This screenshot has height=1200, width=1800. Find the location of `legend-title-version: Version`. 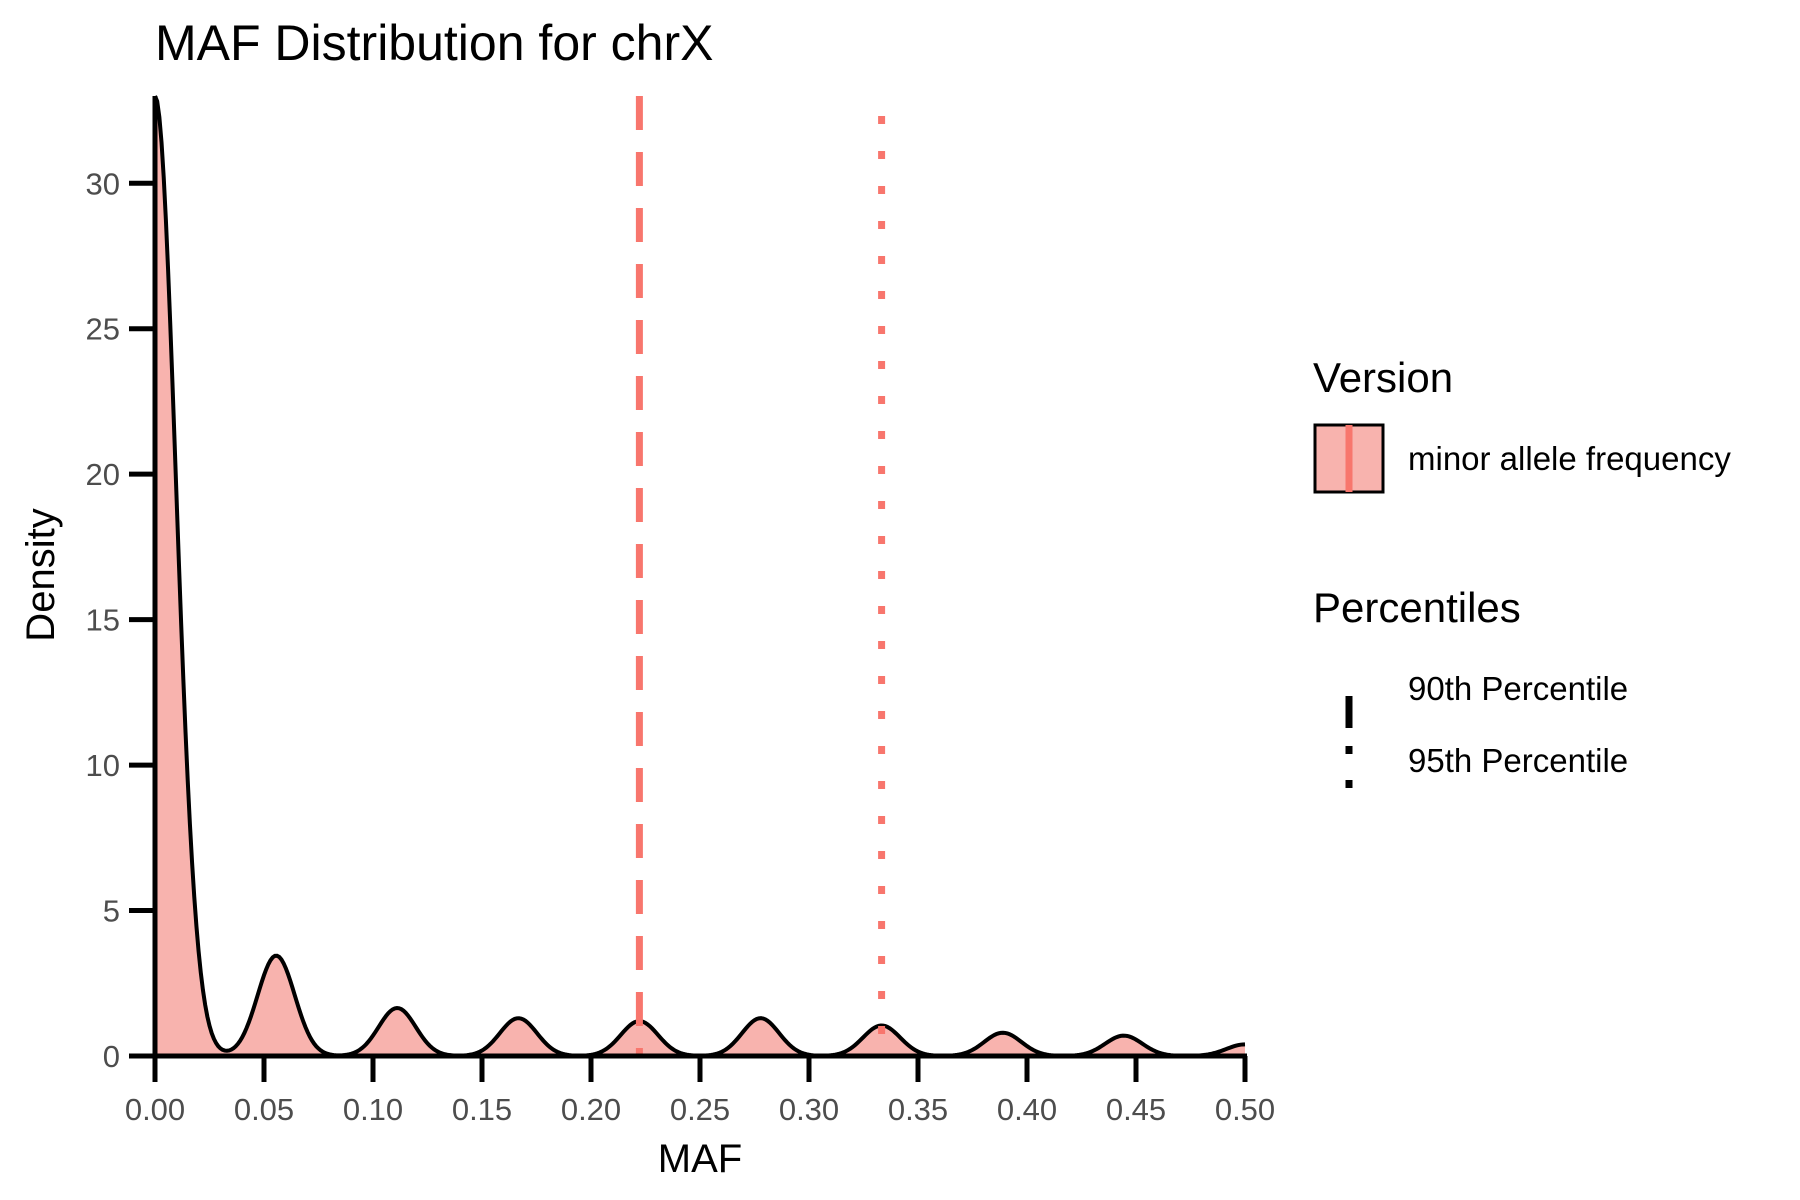

legend-title-version: Version is located at coordinates (1383, 377).